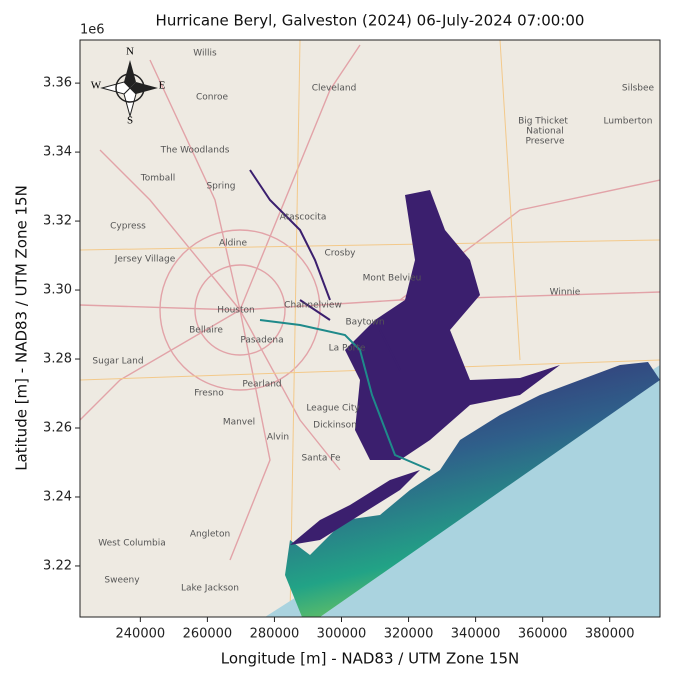 The height and width of the screenshot is (687, 683). What do you see at coordinates (22, 328) in the screenshot?
I see `y-axis-label: Latitude [m] - NAD83 / UTM Zone 15N` at bounding box center [22, 328].